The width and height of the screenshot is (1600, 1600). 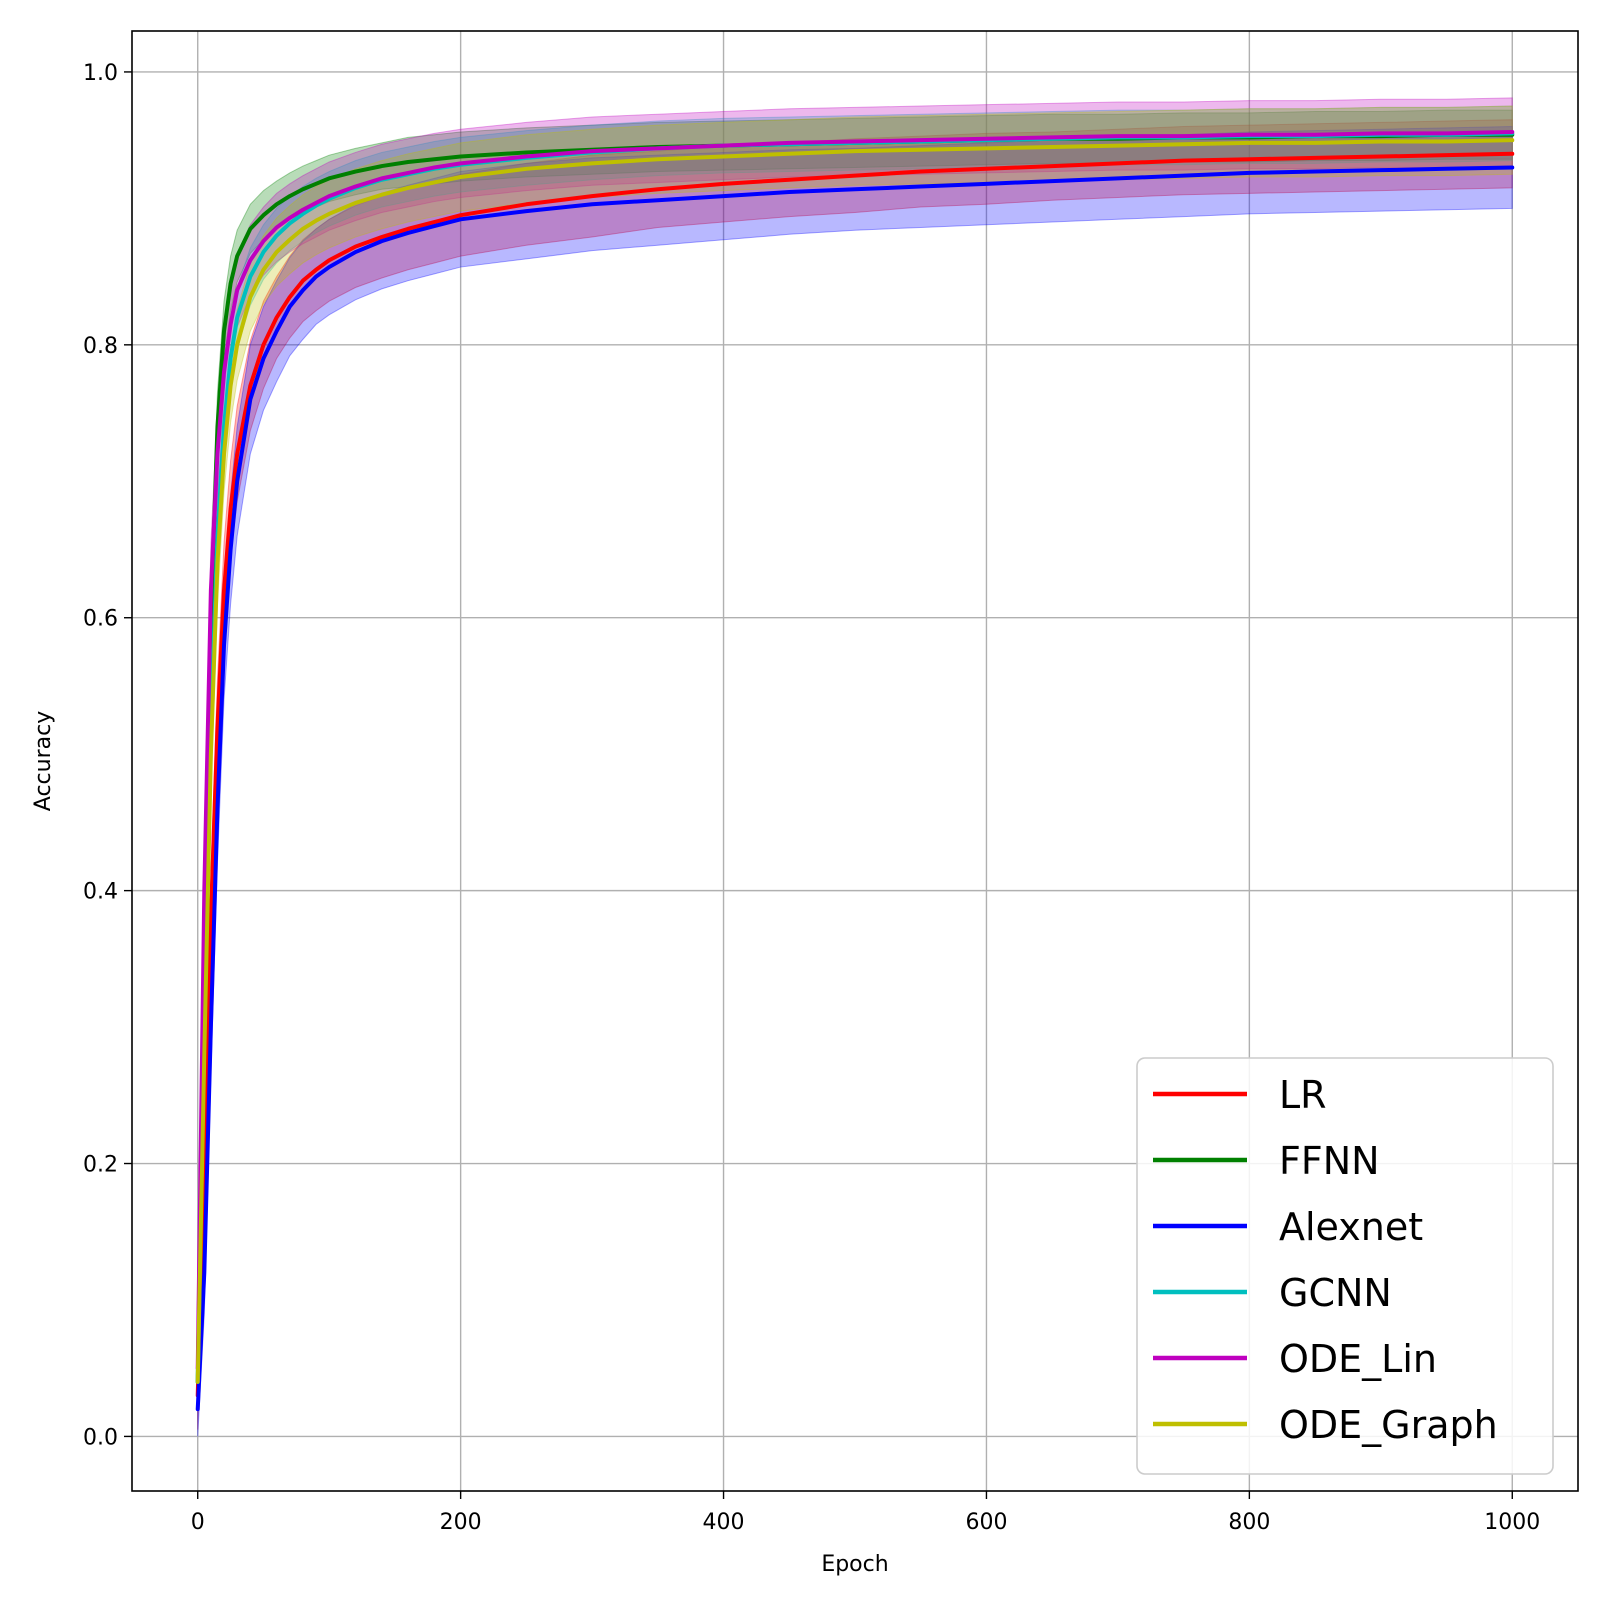 What do you see at coordinates (1512, 1522) in the screenshot?
I see `x-tick-label: 1000` at bounding box center [1512, 1522].